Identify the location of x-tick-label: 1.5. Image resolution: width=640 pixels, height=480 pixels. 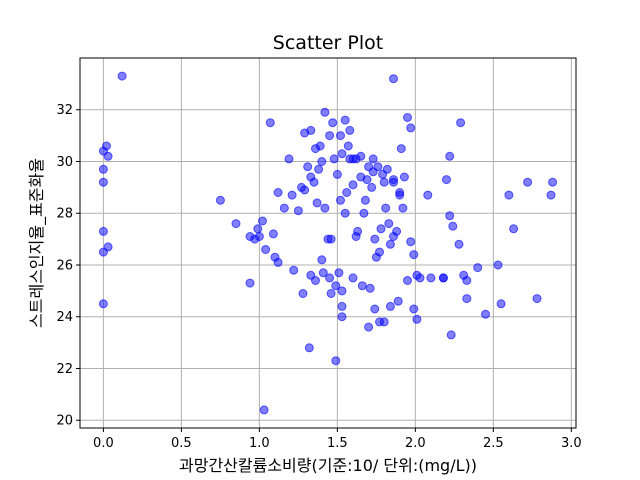
(337, 443).